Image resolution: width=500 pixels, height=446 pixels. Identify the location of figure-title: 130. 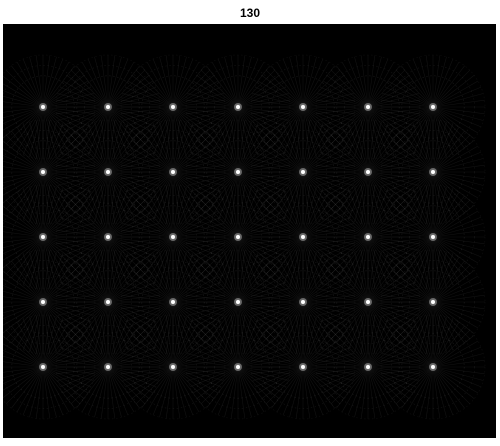
(250, 13).